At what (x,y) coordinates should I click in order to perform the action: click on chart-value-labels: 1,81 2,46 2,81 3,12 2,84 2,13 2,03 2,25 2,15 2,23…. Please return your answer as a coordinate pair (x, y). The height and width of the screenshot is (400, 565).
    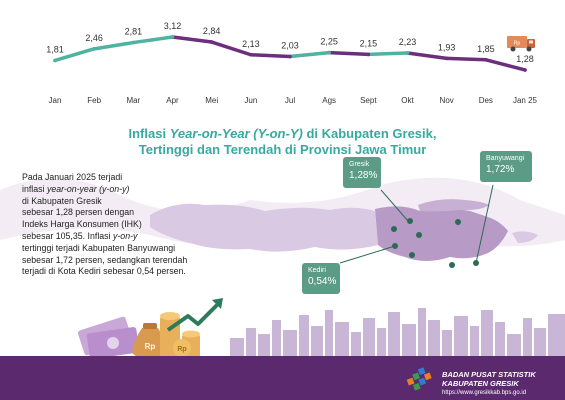
    Looking at the image, I should click on (290, 42).